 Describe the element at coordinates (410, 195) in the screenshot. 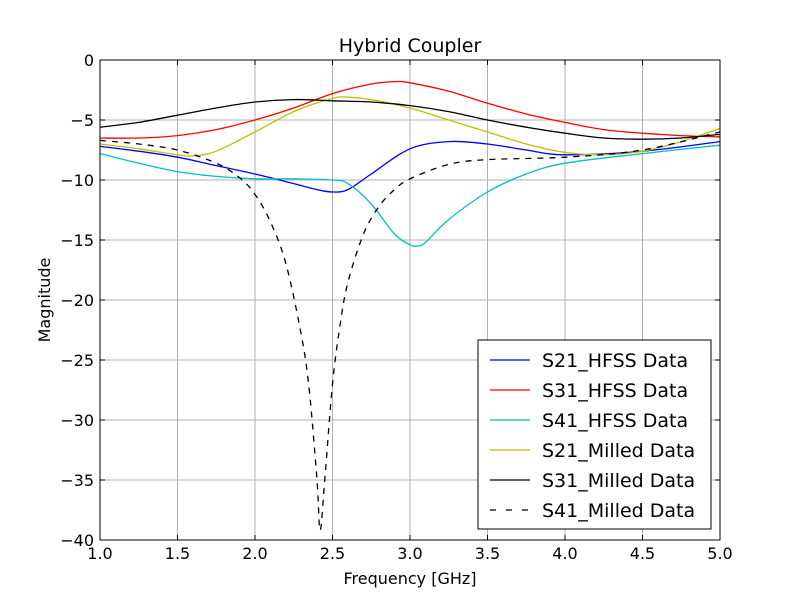

I see `series-line-s41-hfss-data` at that location.